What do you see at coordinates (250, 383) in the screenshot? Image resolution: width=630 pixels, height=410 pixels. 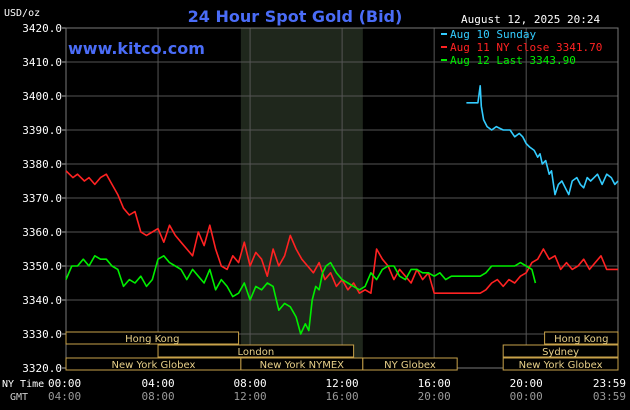 I see `x-tick-label-ny: 08:00` at bounding box center [250, 383].